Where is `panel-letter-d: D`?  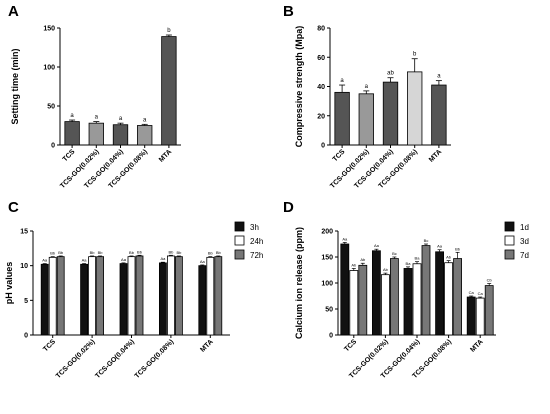 panel-letter-d: D is located at coordinates (288, 207).